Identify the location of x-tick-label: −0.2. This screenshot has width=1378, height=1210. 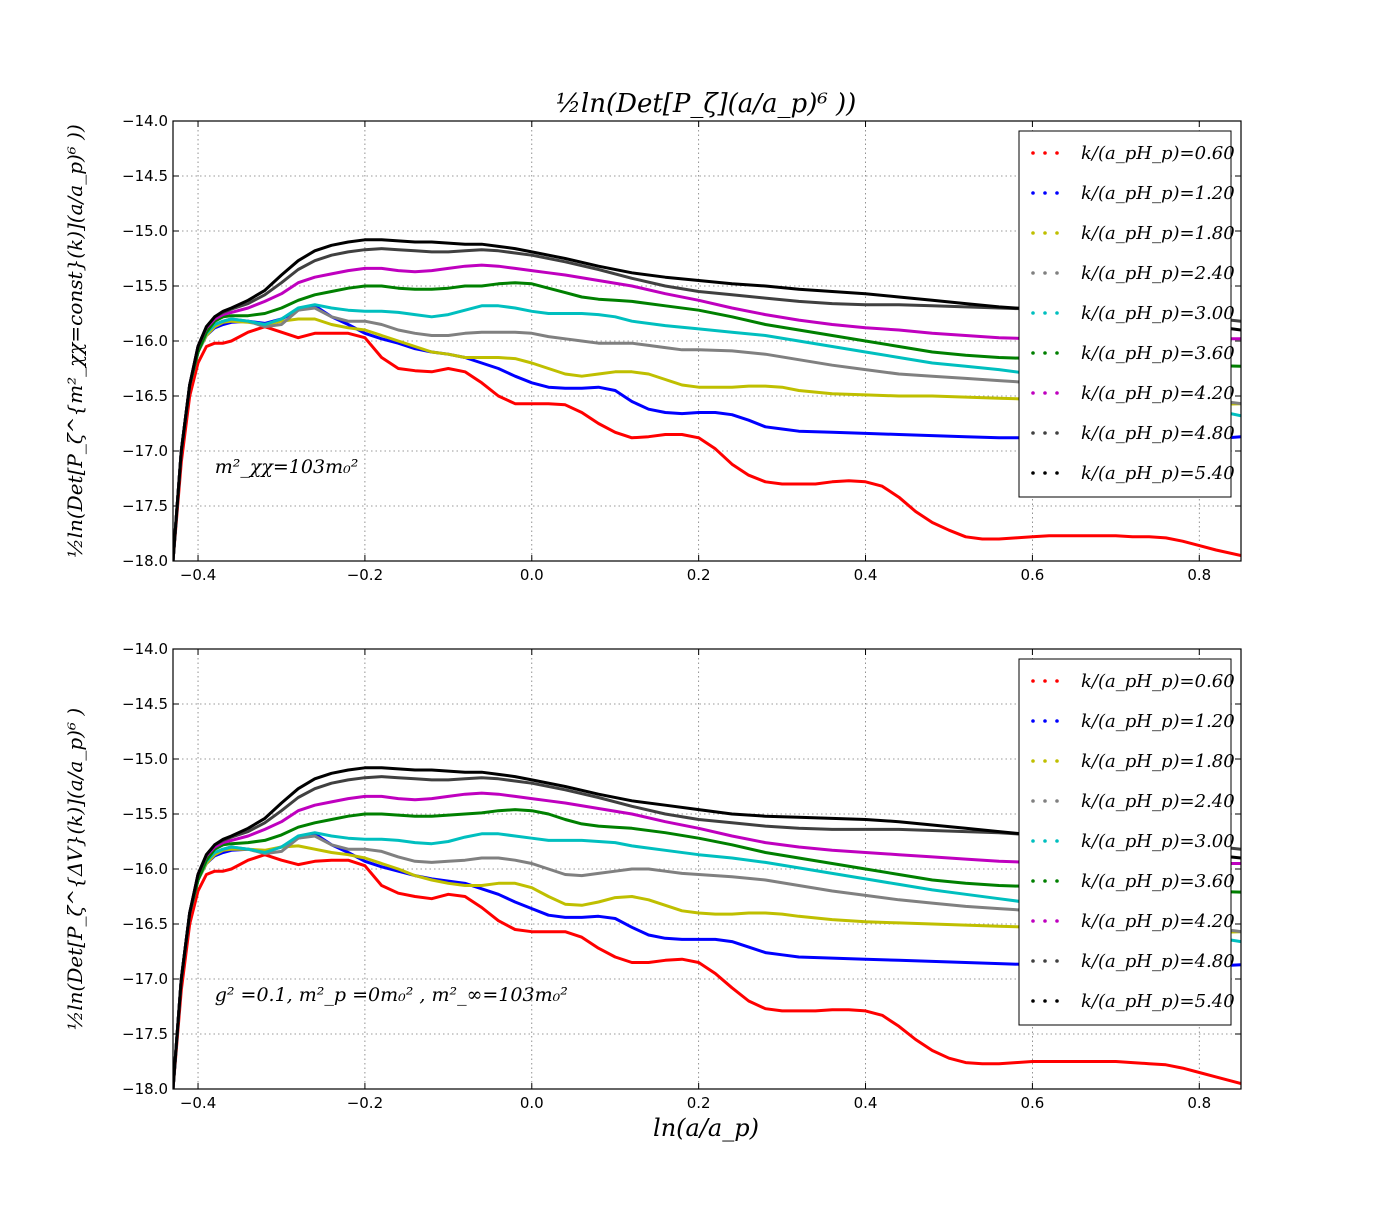
(365, 1103).